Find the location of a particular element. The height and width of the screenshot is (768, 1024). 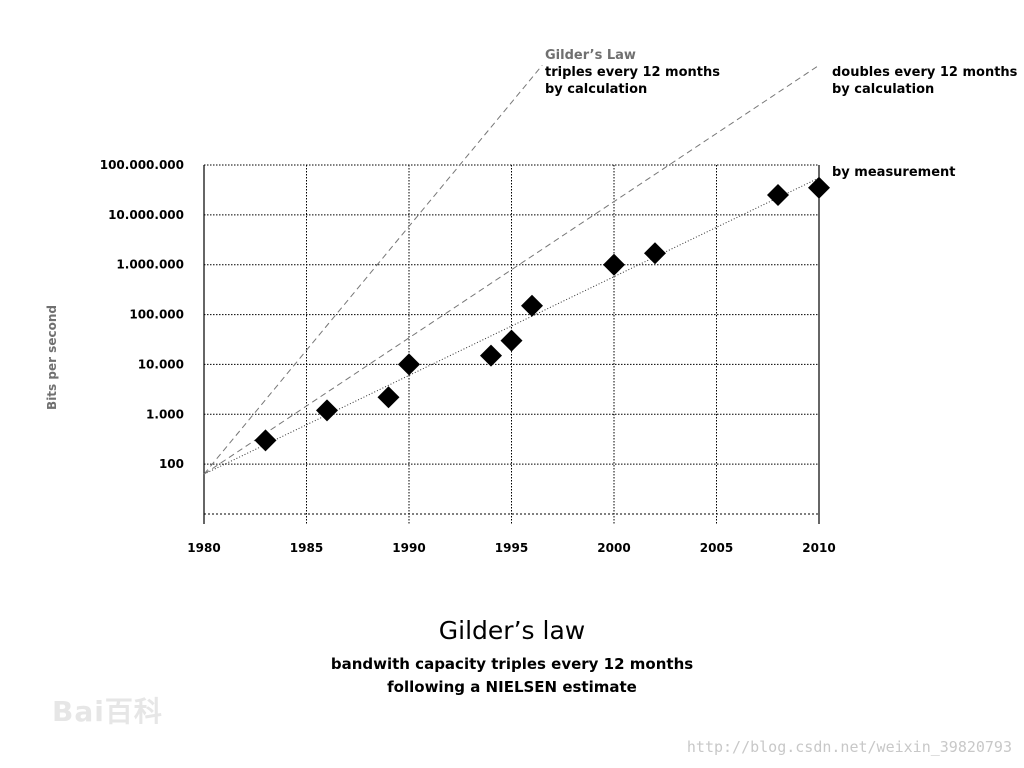

annotation-doubles-line-1: doubles every 12 months is located at coordinates (925, 72).